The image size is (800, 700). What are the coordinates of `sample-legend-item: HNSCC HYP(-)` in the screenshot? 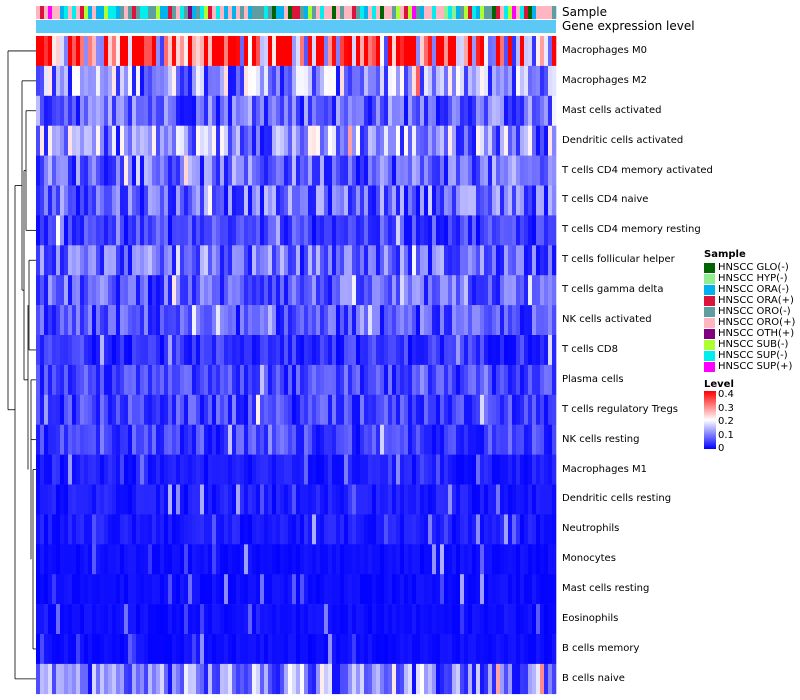 It's located at (746, 278).